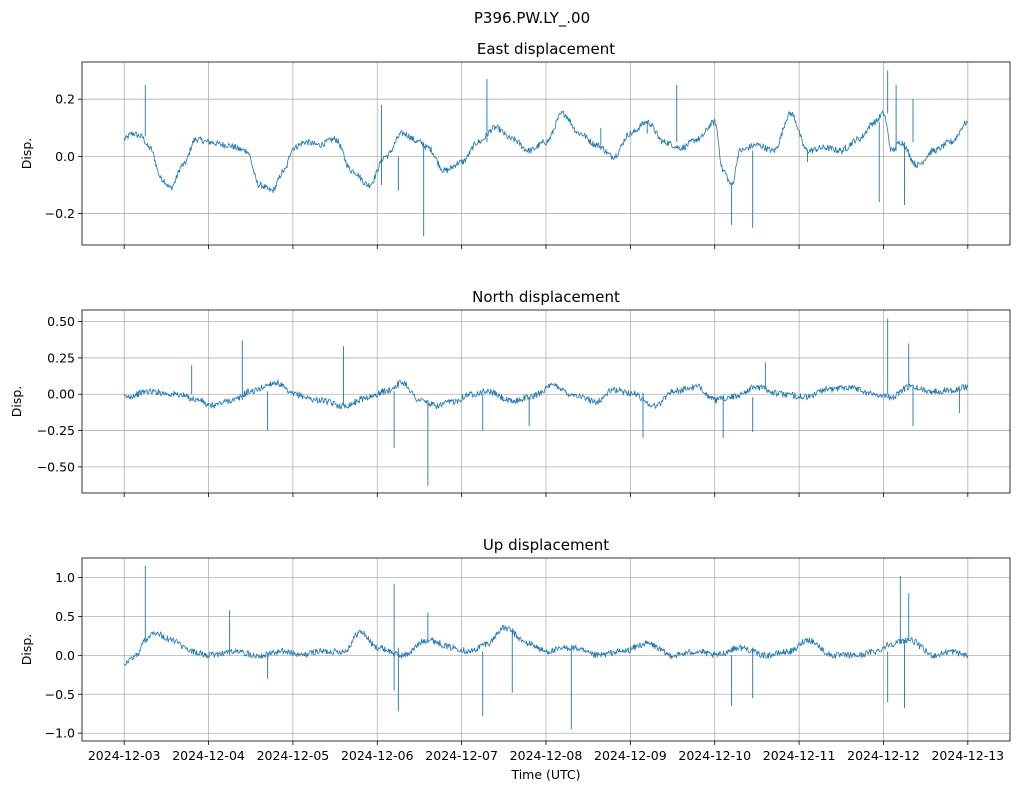 This screenshot has height=795, width=1021. What do you see at coordinates (56, 466) in the screenshot?
I see `y-tick-label: −0.50` at bounding box center [56, 466].